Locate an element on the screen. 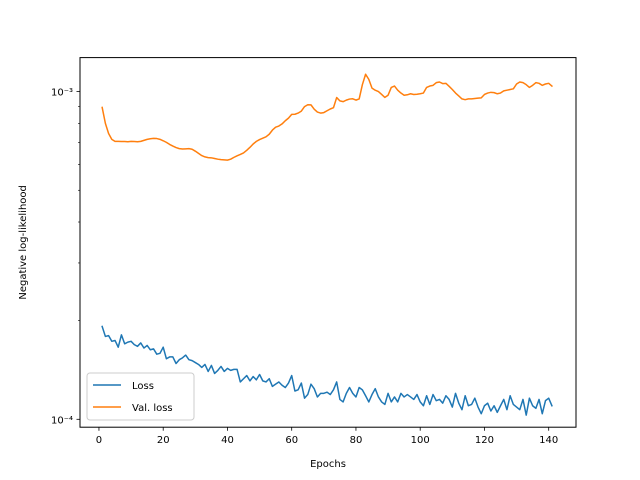 This screenshot has width=640, height=480. x-tick-label: 100 is located at coordinates (420, 440).